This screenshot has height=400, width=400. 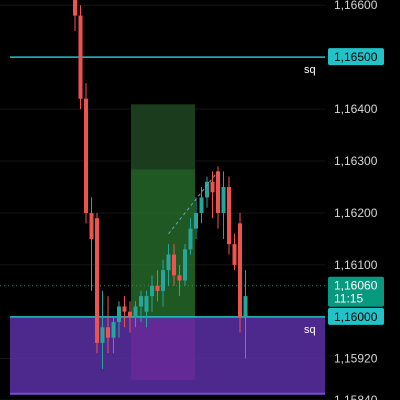 I want to click on y-tick-label-4: 1,16100, so click(x=356, y=265).